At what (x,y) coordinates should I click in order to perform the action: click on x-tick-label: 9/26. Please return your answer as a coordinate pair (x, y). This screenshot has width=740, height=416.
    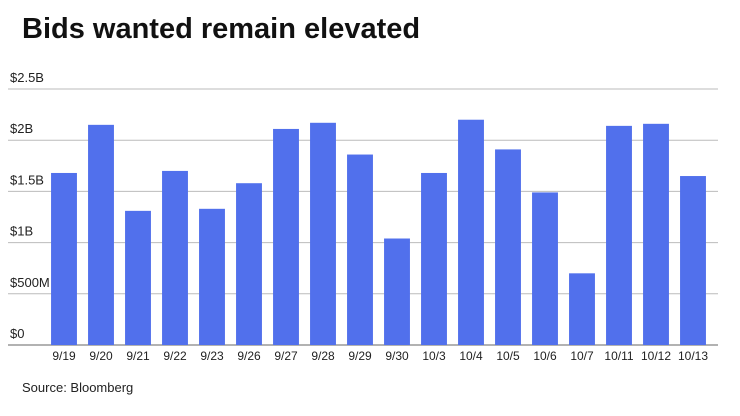
    Looking at the image, I should click on (249, 356).